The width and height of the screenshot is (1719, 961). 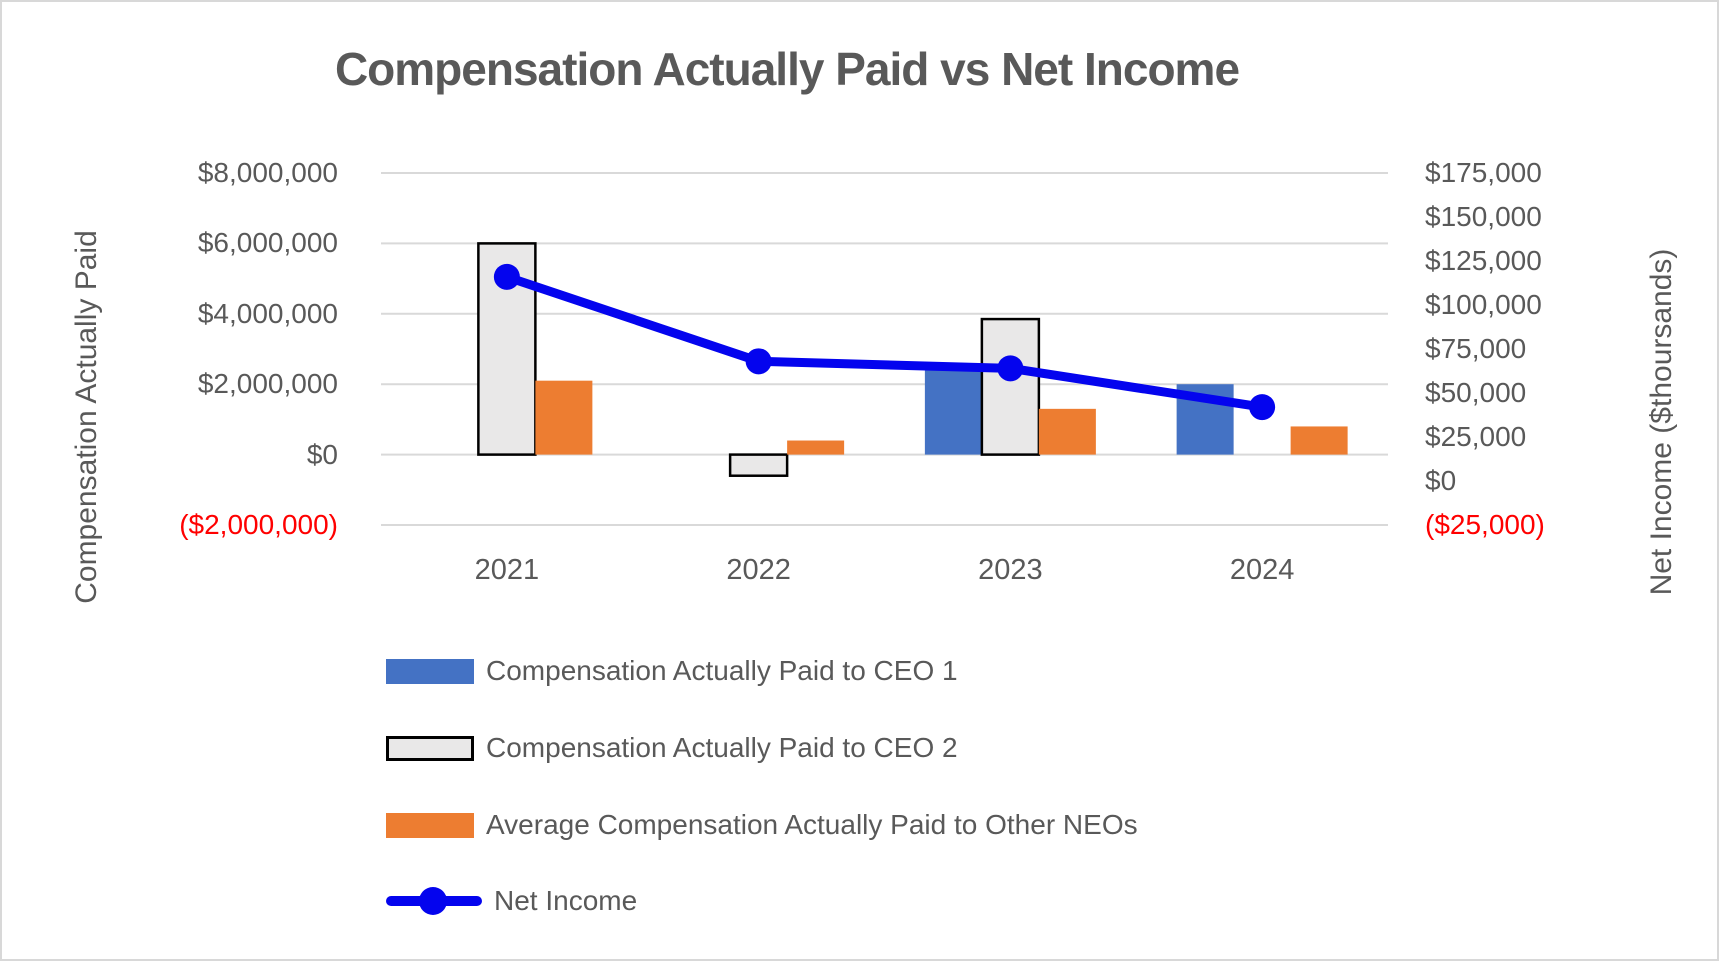 What do you see at coordinates (258, 524) in the screenshot?
I see `axis-tick-label: ($2,000,000)` at bounding box center [258, 524].